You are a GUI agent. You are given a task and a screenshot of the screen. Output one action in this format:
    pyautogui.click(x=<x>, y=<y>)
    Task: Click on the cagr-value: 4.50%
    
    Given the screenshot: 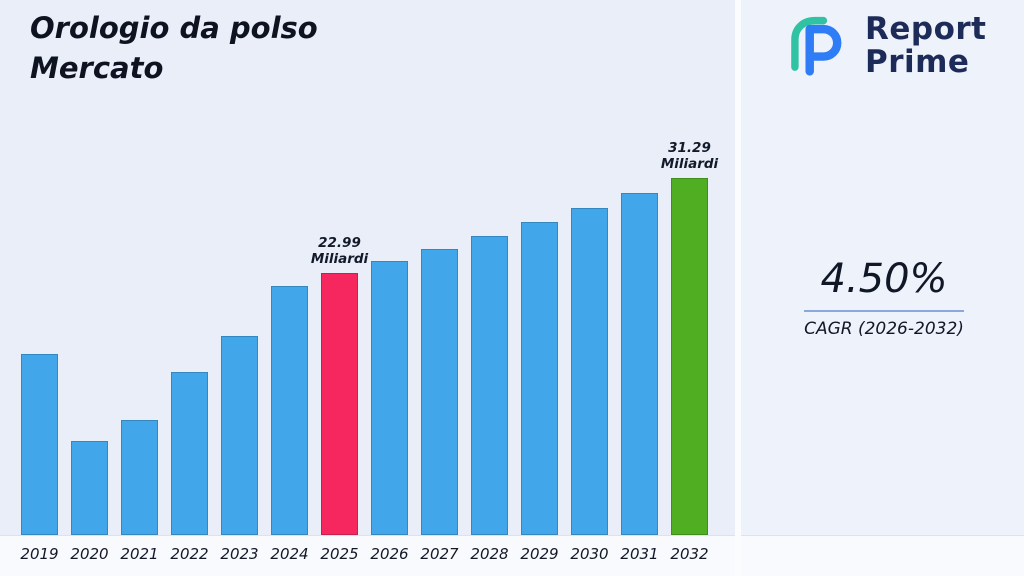 What is the action you would take?
    pyautogui.click(x=884, y=279)
    